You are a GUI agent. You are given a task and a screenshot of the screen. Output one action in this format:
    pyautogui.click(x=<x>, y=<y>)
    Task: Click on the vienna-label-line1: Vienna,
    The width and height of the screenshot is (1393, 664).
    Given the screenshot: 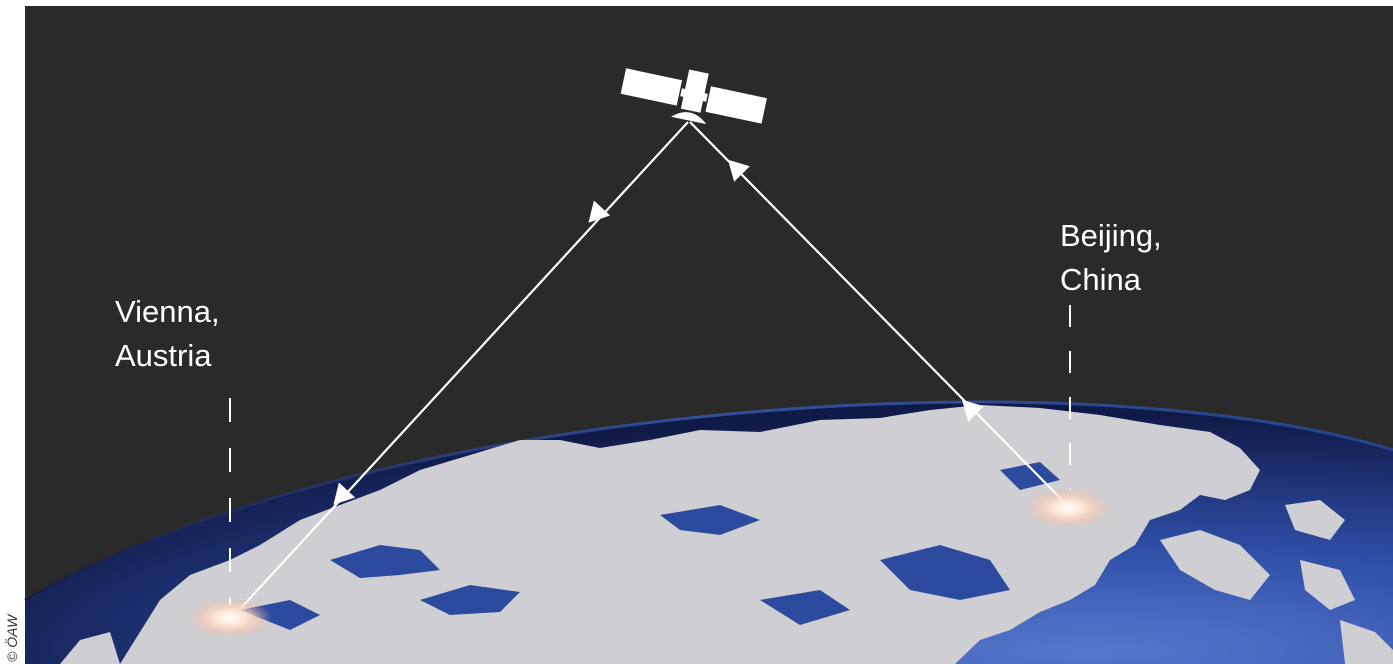 What is the action you would take?
    pyautogui.click(x=167, y=311)
    